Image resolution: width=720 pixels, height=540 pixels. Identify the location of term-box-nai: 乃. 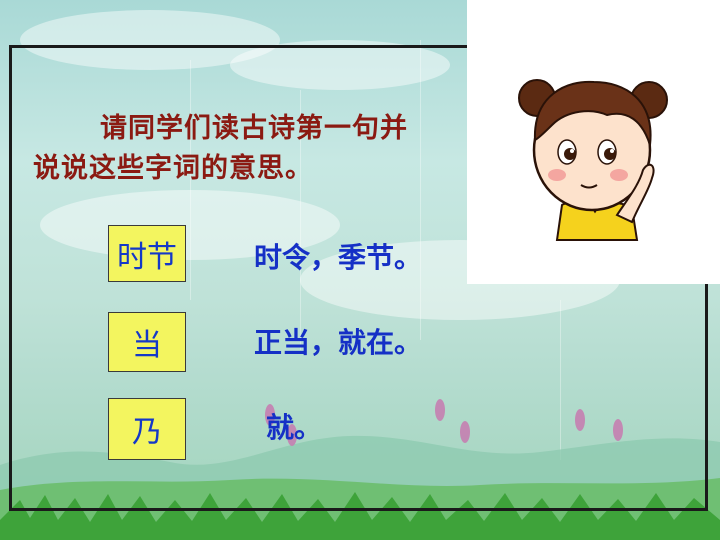
(147, 429).